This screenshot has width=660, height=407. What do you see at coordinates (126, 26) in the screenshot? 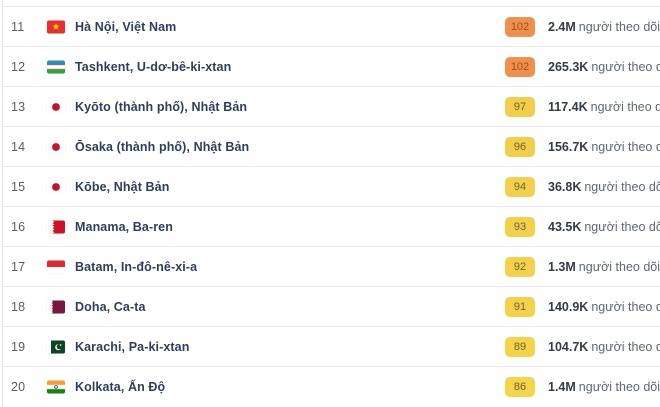
I see `city-name: Hà Nội, Việt Nam` at bounding box center [126, 26].